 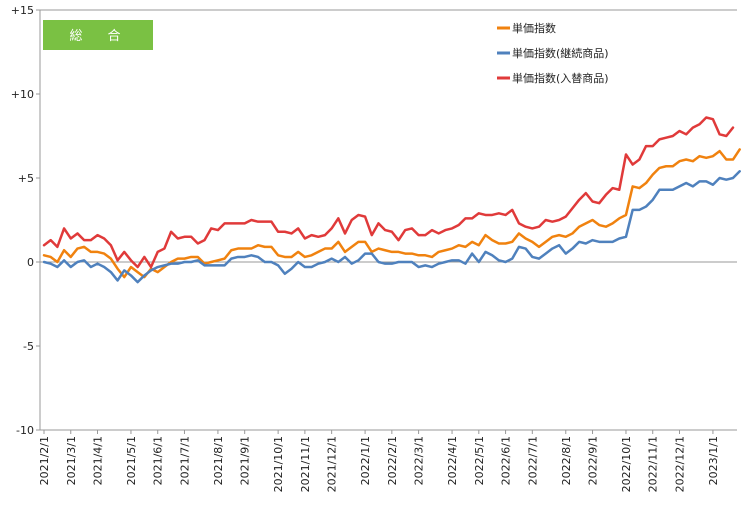 I want to click on y-tick-label: -10, so click(x=25, y=430).